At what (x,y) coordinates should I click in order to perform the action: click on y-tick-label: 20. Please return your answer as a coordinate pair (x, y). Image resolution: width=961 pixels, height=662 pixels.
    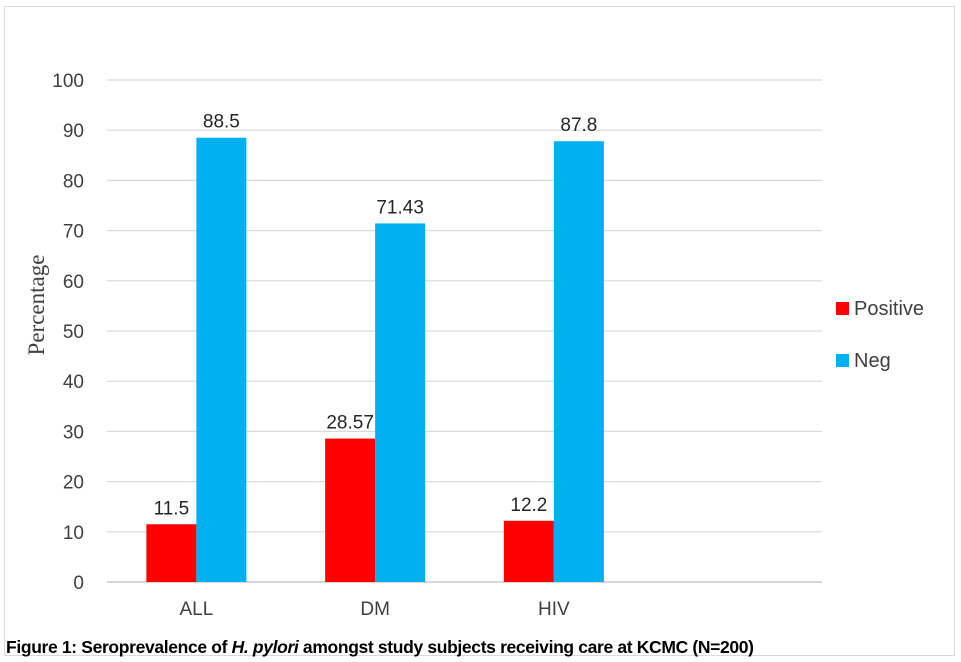
    Looking at the image, I should click on (73, 483).